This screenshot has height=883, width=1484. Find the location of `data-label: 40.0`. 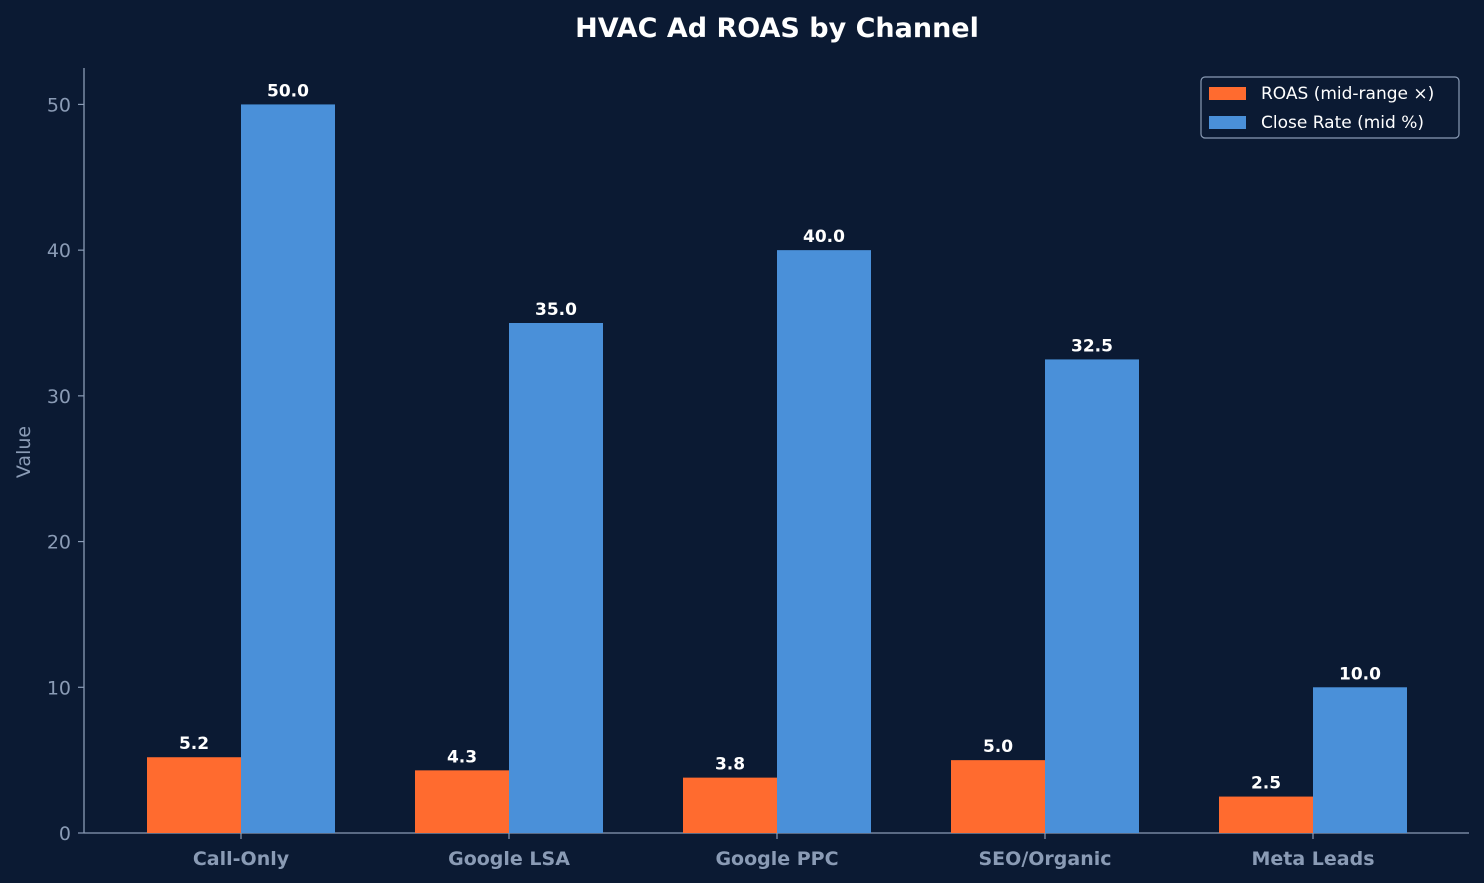

data-label: 40.0 is located at coordinates (824, 237).